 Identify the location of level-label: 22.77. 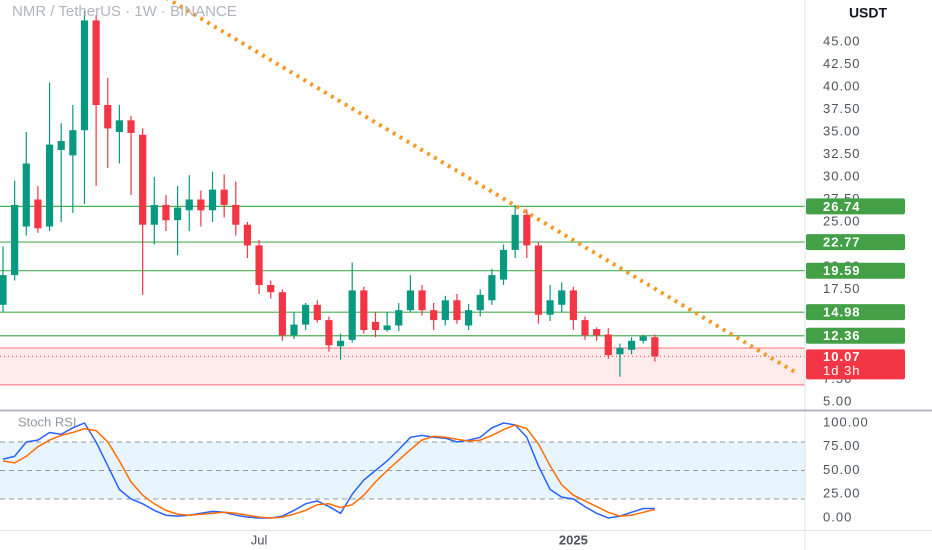
(842, 242).